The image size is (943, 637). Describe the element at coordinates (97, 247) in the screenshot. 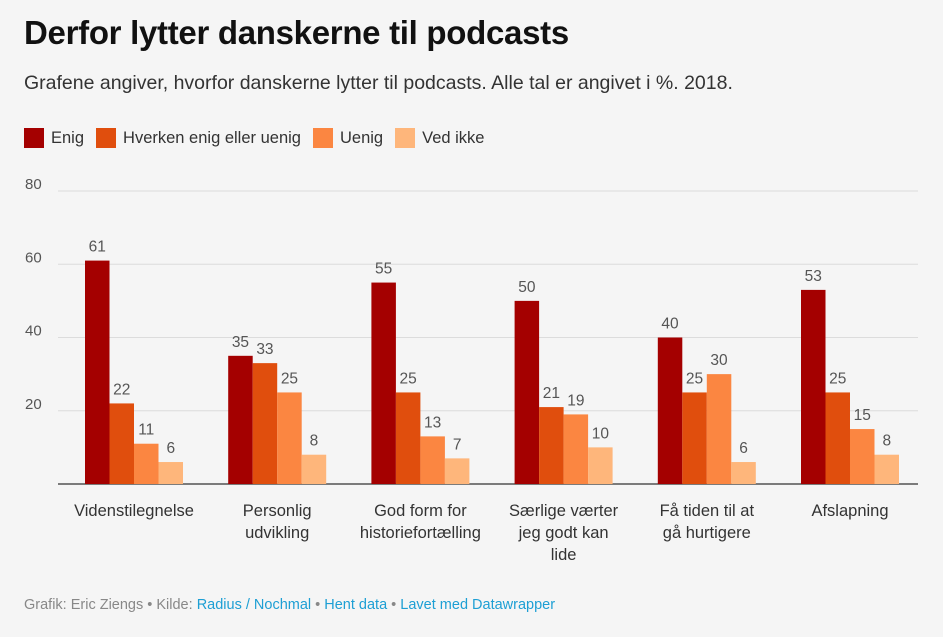

I see `data-label: 61` at that location.